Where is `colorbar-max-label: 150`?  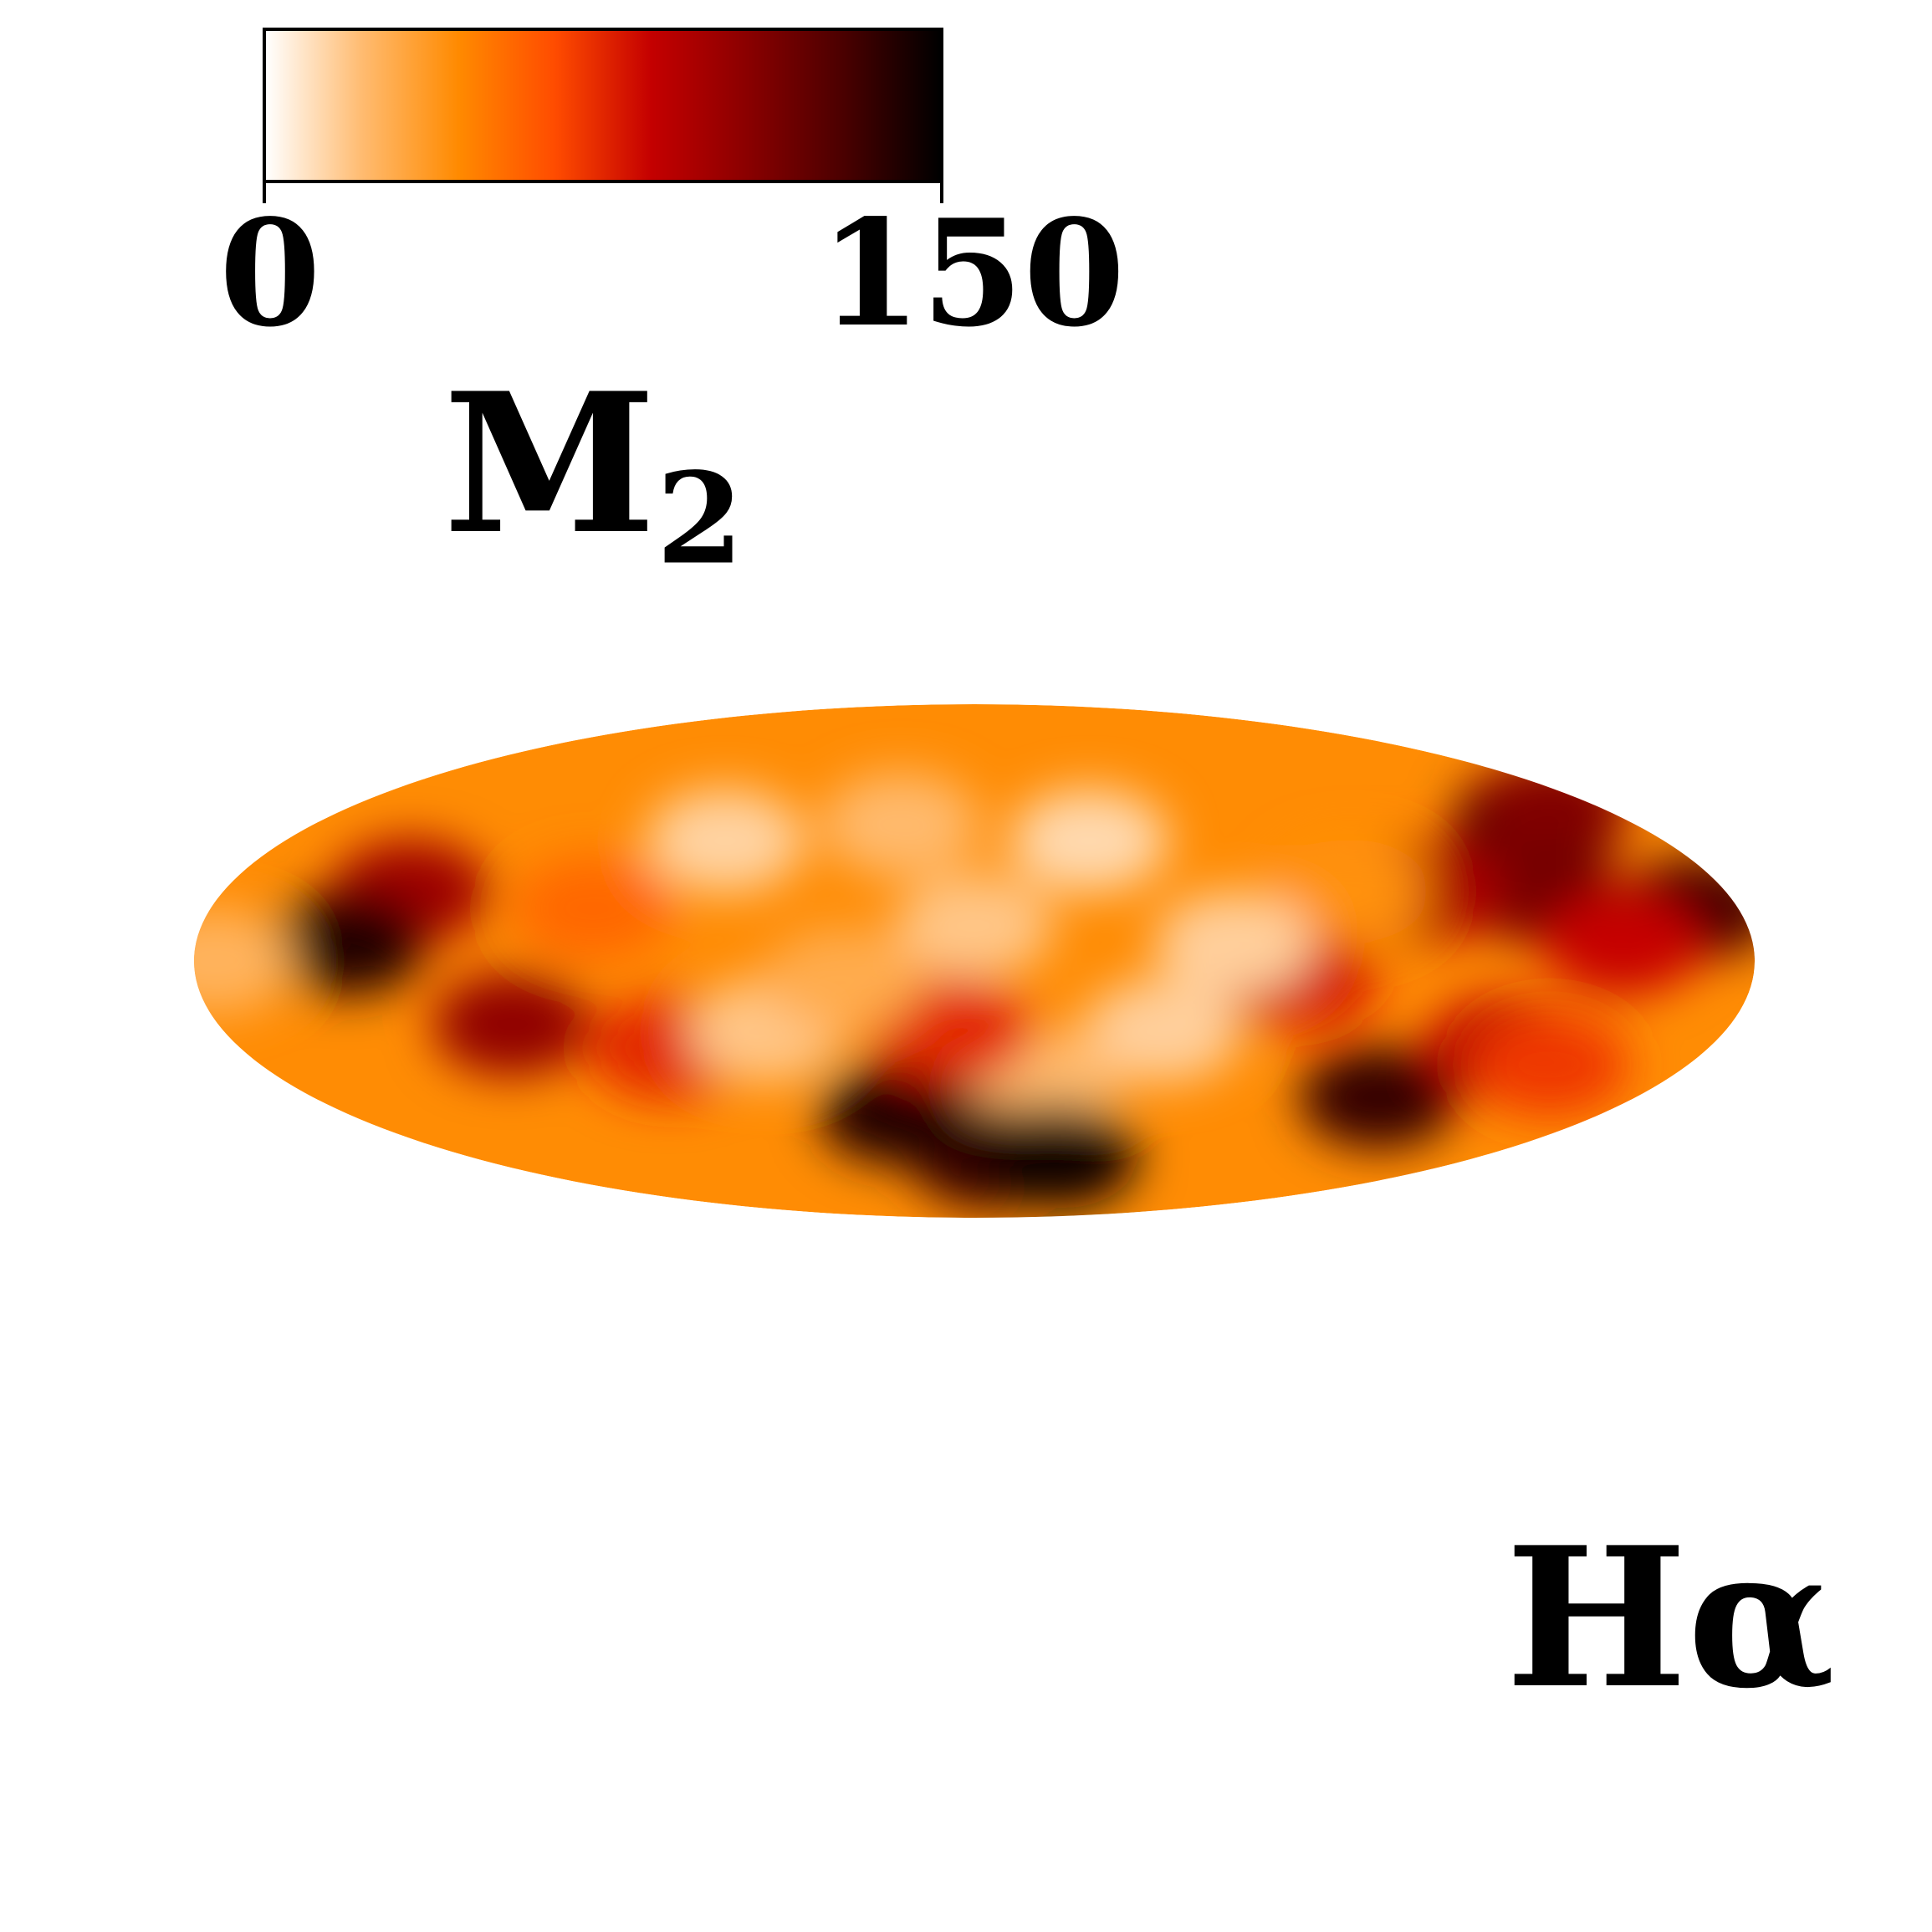 colorbar-max-label: 150 is located at coordinates (973, 274).